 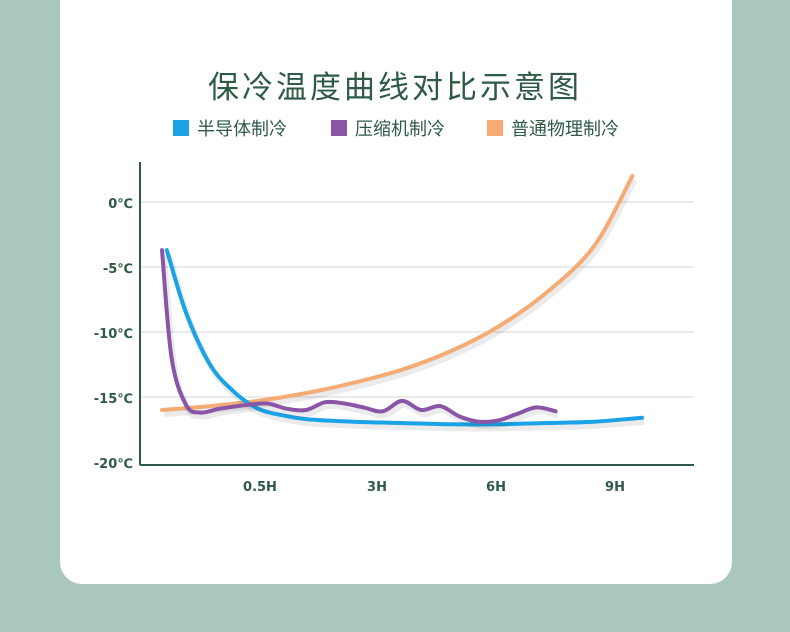 I want to click on legend-label-semiconductor: 半导体制冷, so click(x=242, y=129).